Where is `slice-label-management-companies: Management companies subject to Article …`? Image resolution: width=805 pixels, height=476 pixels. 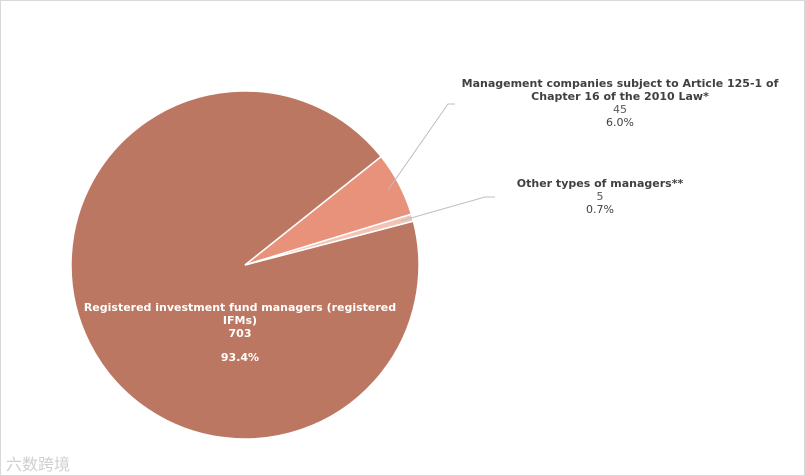 slice-label-management-companies: Management companies subject to Article … is located at coordinates (620, 103).